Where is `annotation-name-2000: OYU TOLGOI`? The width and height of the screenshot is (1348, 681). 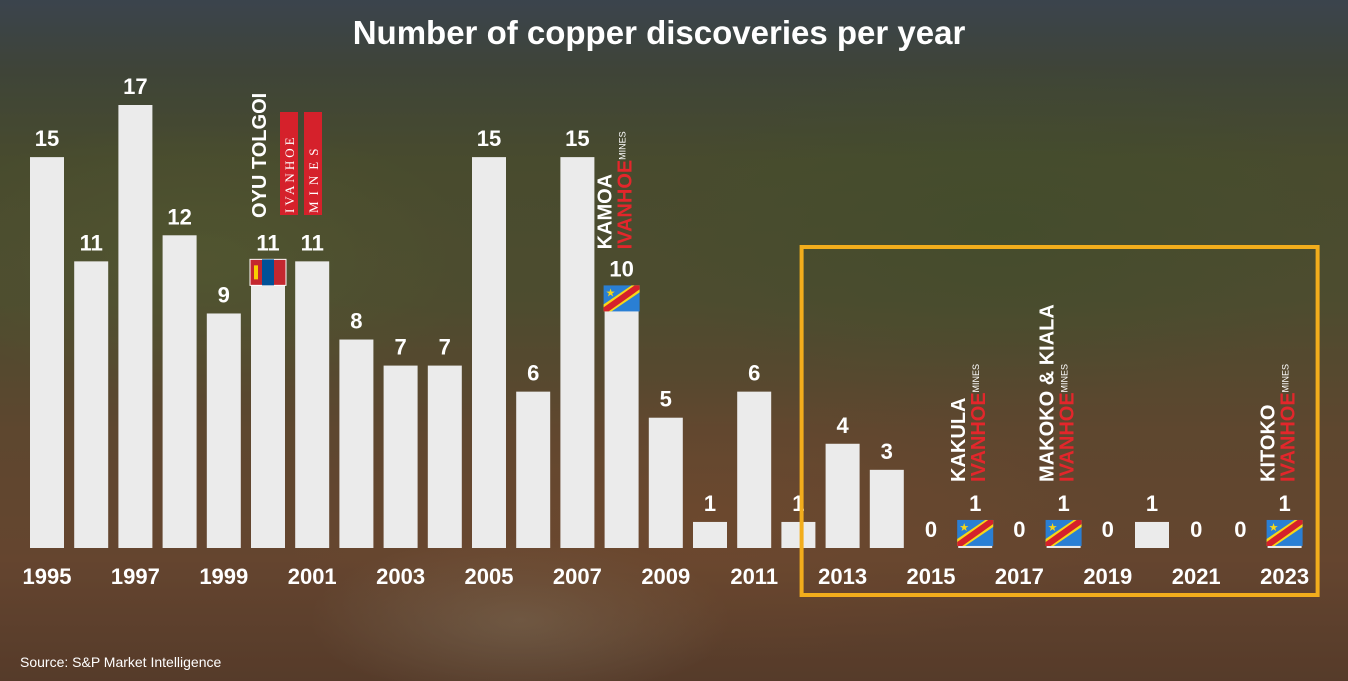 annotation-name-2000: OYU TOLGOI is located at coordinates (260, 155).